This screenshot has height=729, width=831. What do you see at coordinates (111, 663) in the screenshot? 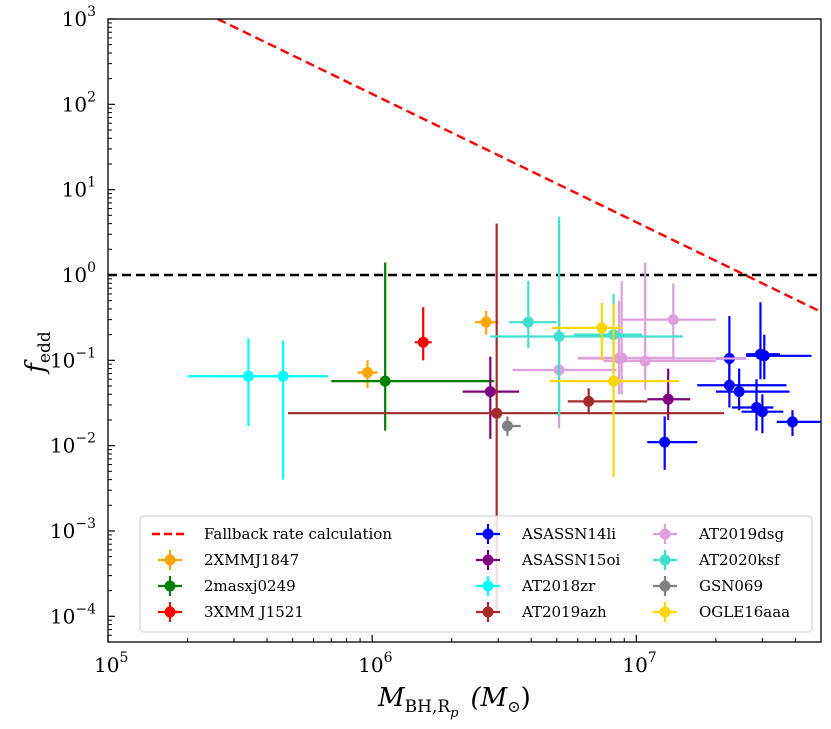
I see `x-tick-label: 10⁵` at bounding box center [111, 663].